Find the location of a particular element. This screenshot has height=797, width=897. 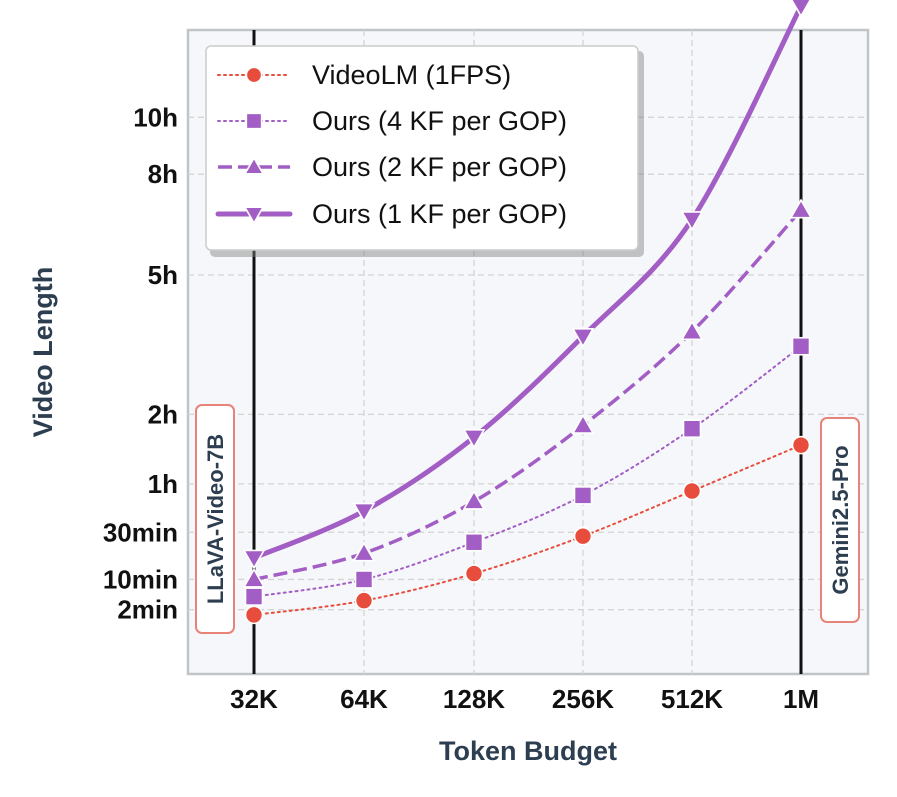

y-tick-label: 2h is located at coordinates (163, 414).